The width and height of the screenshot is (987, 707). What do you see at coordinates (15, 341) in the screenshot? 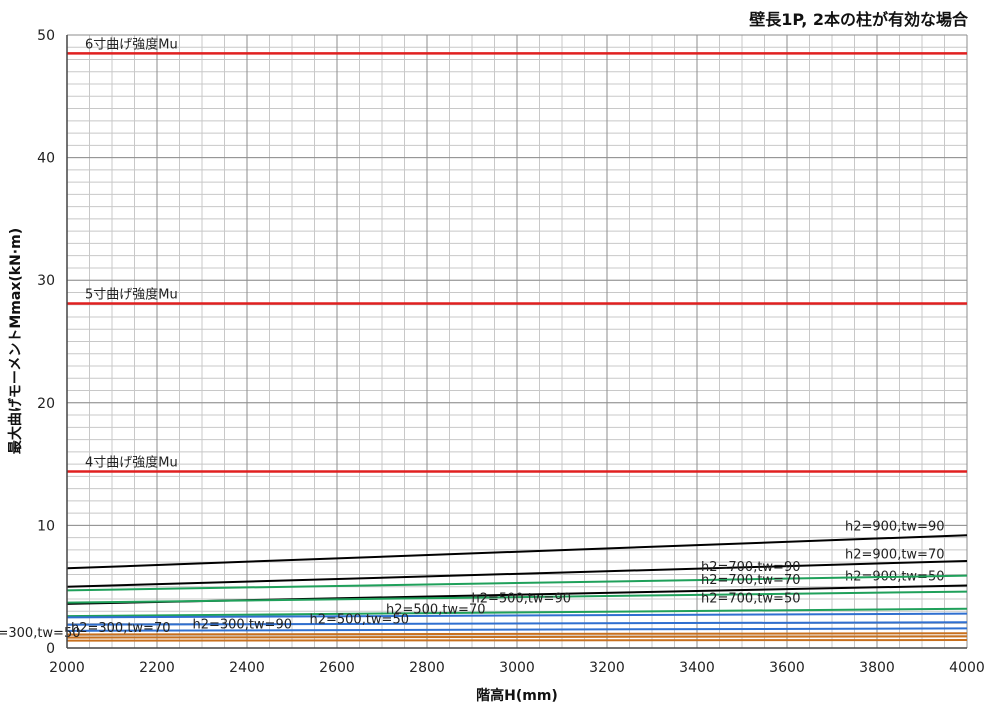
I see `y-axis-label: 最大曲げモーメントMmax(kN·m)` at bounding box center [15, 341].